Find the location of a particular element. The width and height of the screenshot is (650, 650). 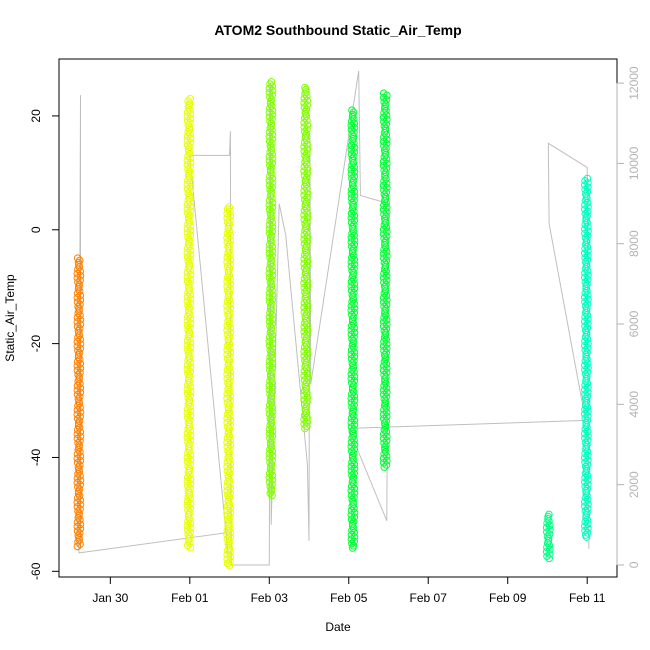

y-axis-label: Static_Air_Temp is located at coordinates (10, 318).